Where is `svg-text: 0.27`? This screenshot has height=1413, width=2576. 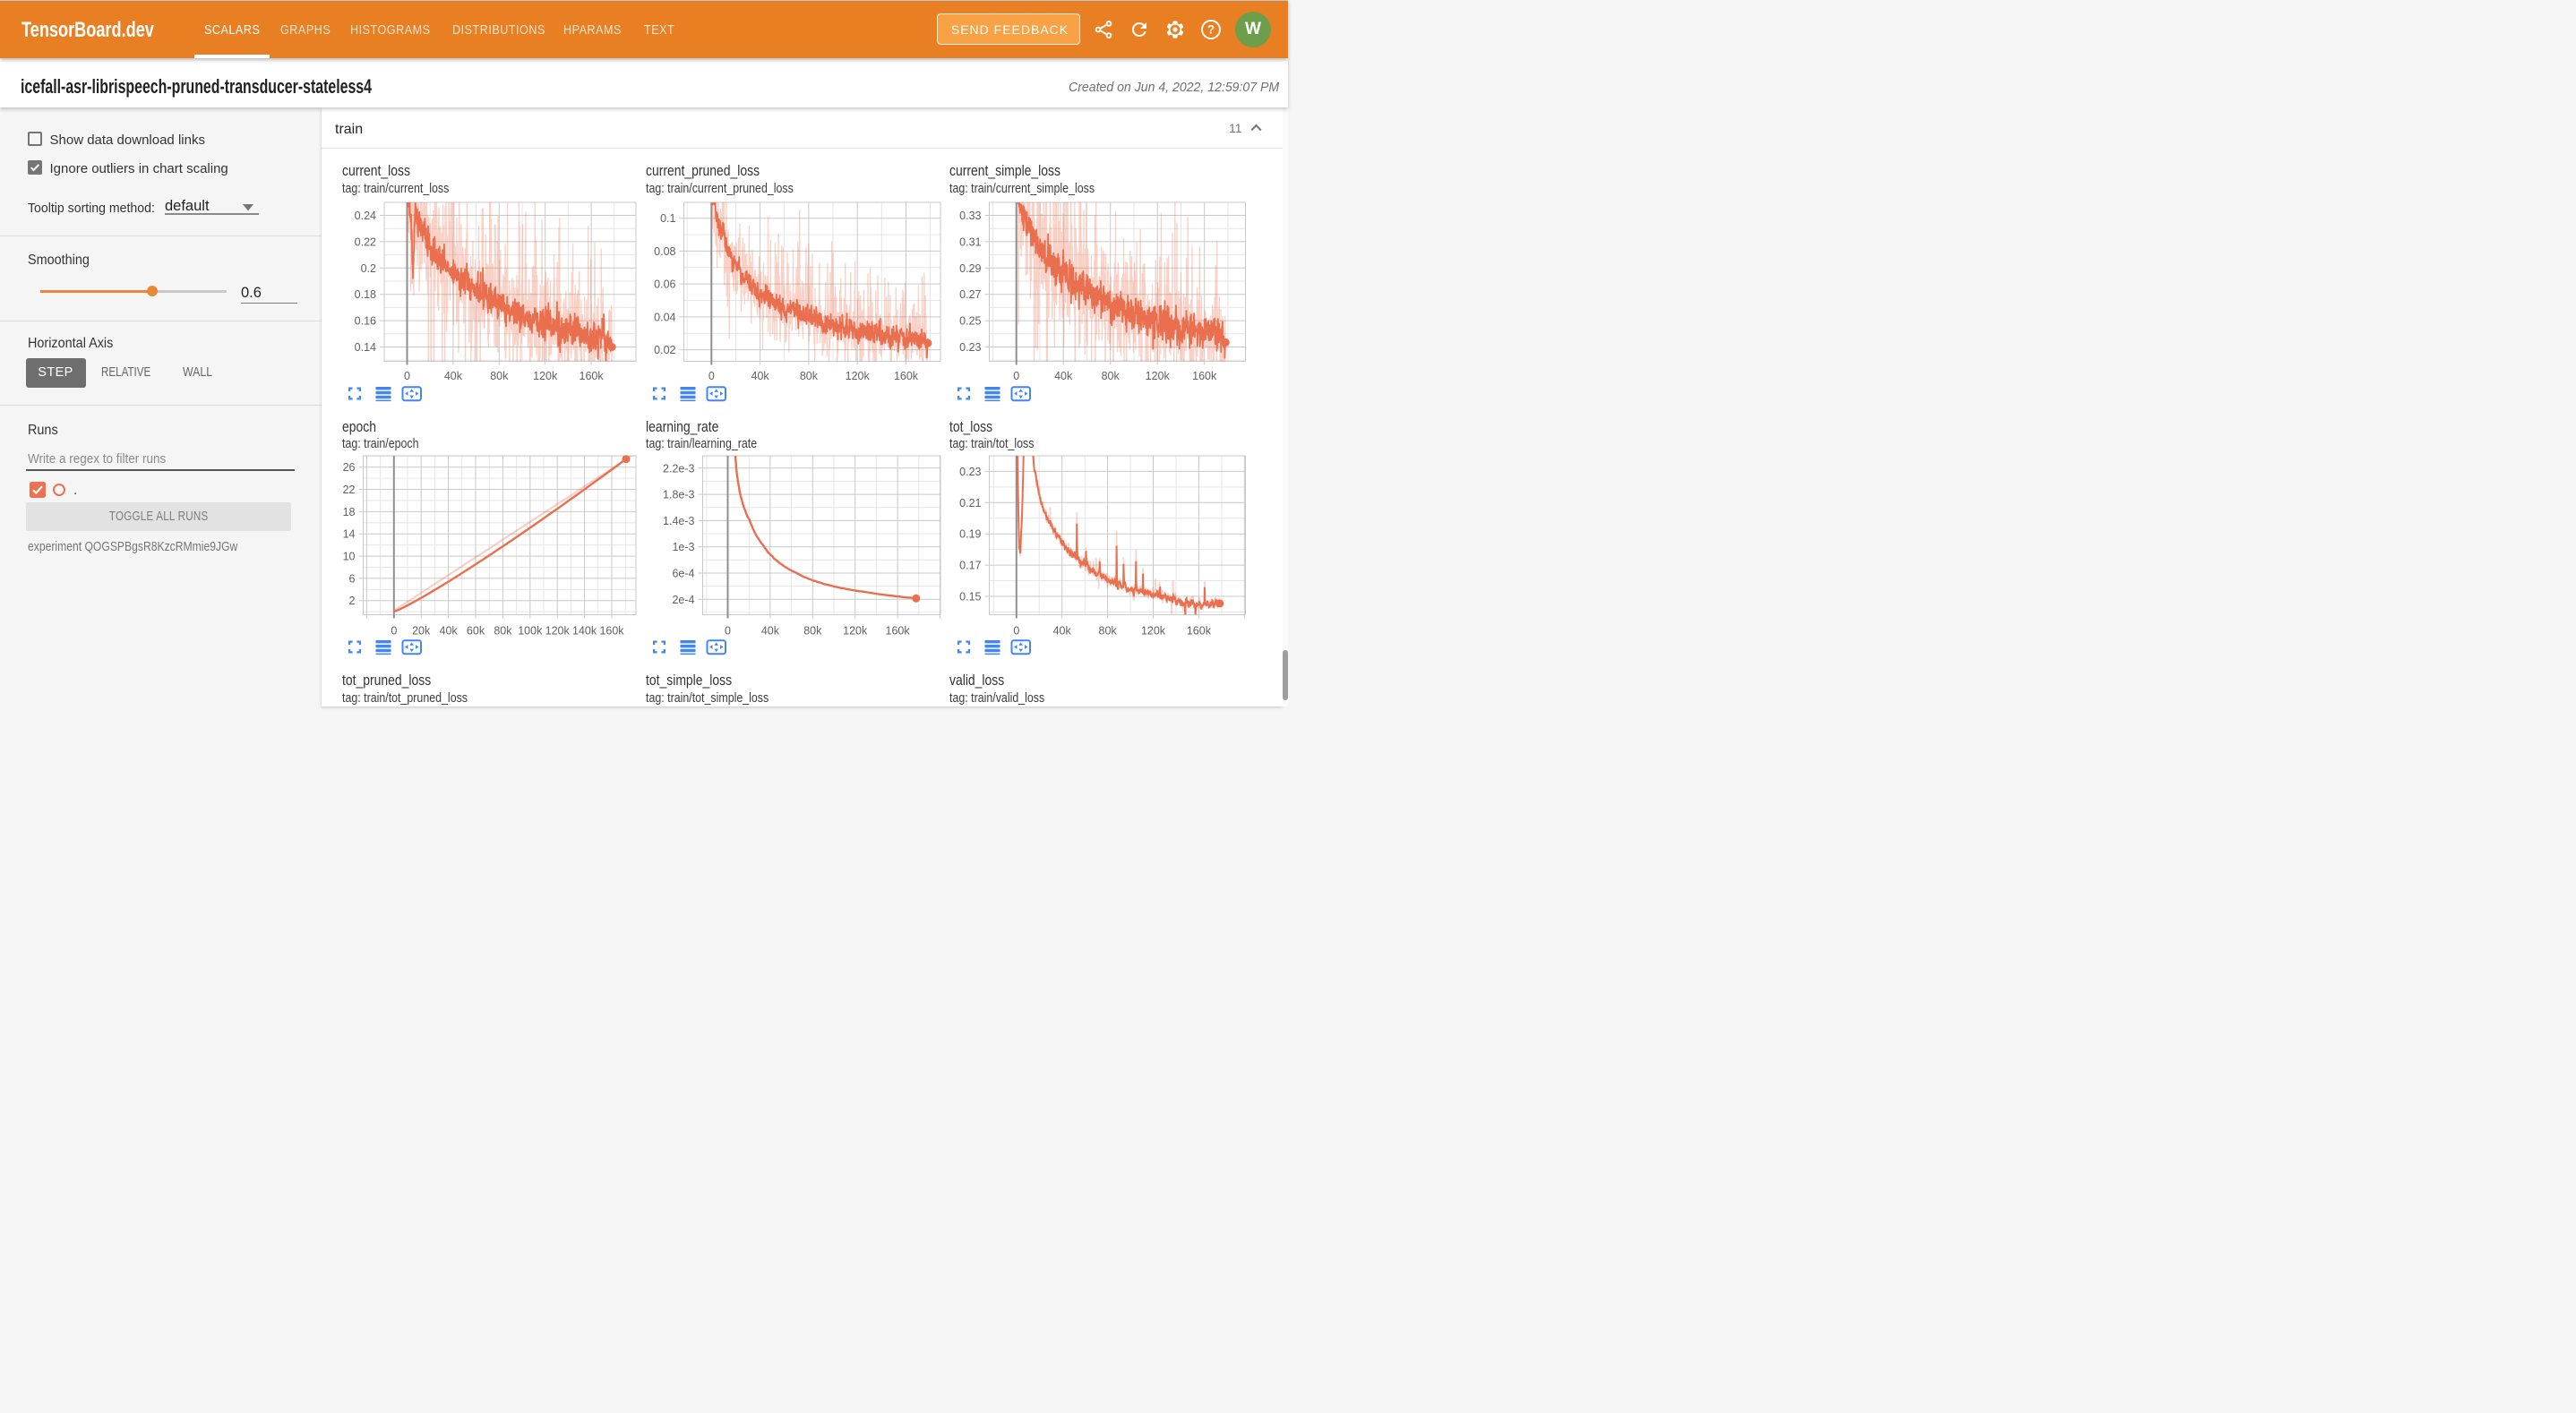
svg-text: 0.27 is located at coordinates (970, 294).